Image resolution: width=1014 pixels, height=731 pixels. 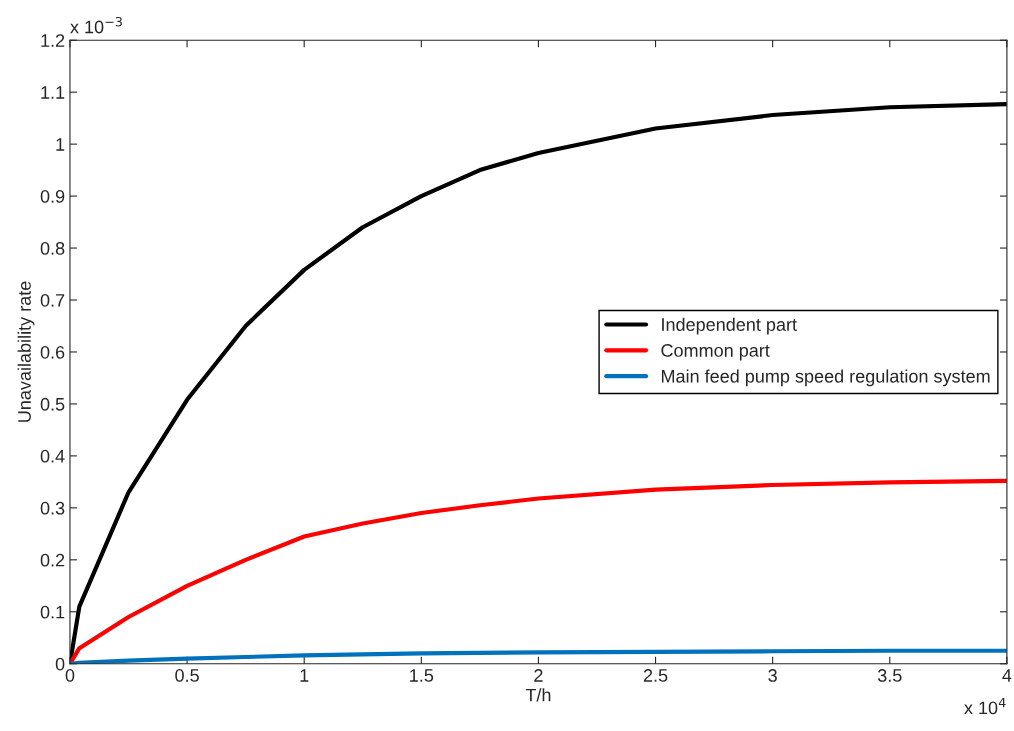 I want to click on y-tick-label: 1.2, so click(x=53, y=40).